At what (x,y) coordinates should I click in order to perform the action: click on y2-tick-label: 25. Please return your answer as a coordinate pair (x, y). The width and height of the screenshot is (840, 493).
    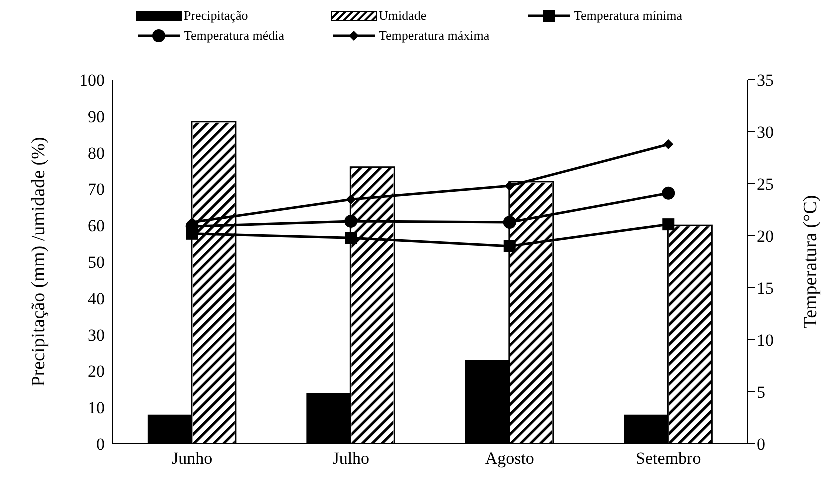
    Looking at the image, I should click on (765, 184).